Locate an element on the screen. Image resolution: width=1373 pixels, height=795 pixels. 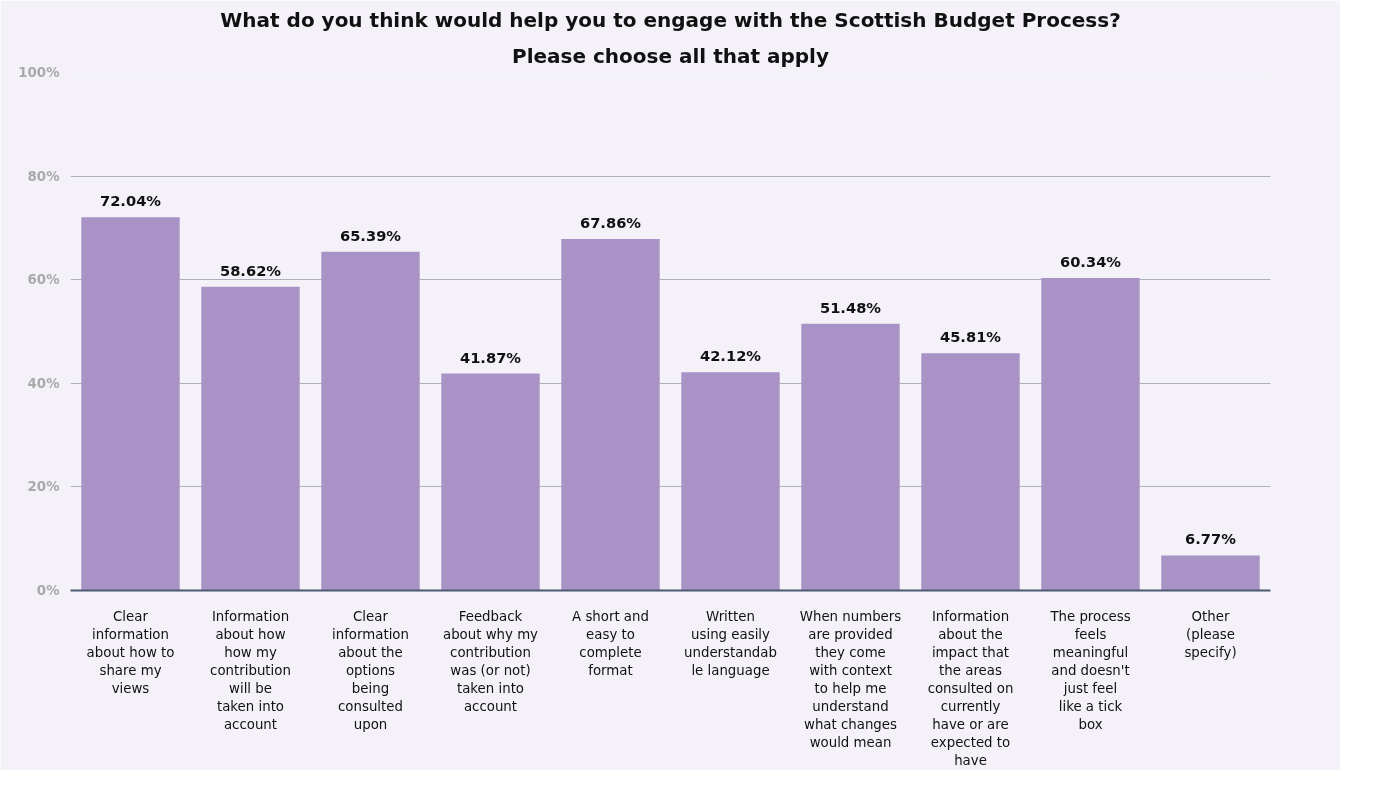
data-label: 67.86% is located at coordinates (610, 222).